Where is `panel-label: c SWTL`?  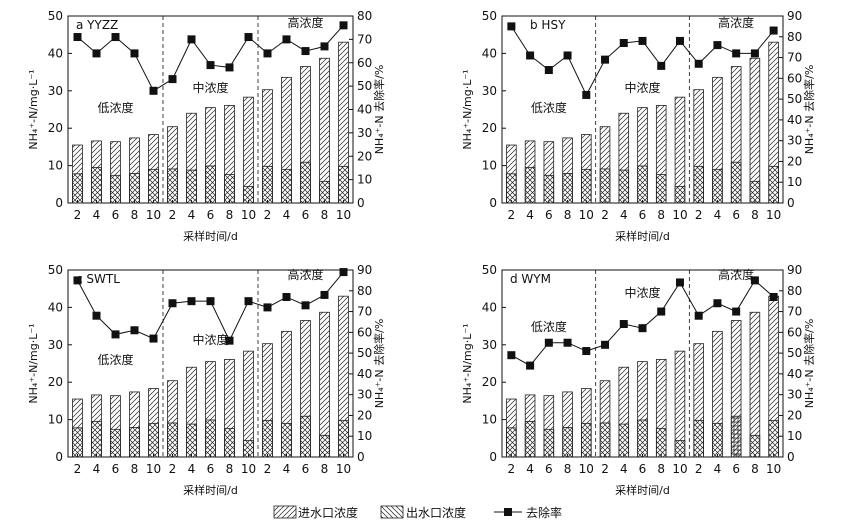 panel-label: c SWTL is located at coordinates (98, 279).